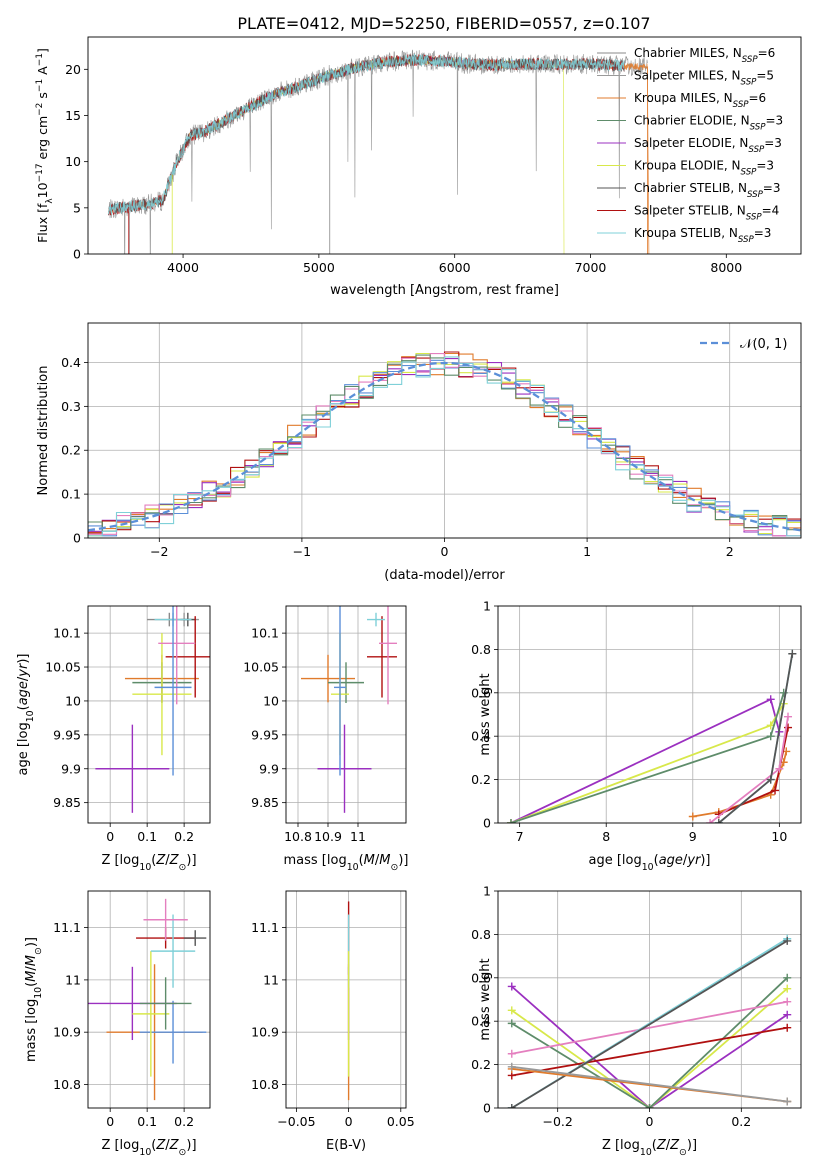  I want to click on legend-entry: Chabrier STELIB, NSSP=3, so click(707, 190).